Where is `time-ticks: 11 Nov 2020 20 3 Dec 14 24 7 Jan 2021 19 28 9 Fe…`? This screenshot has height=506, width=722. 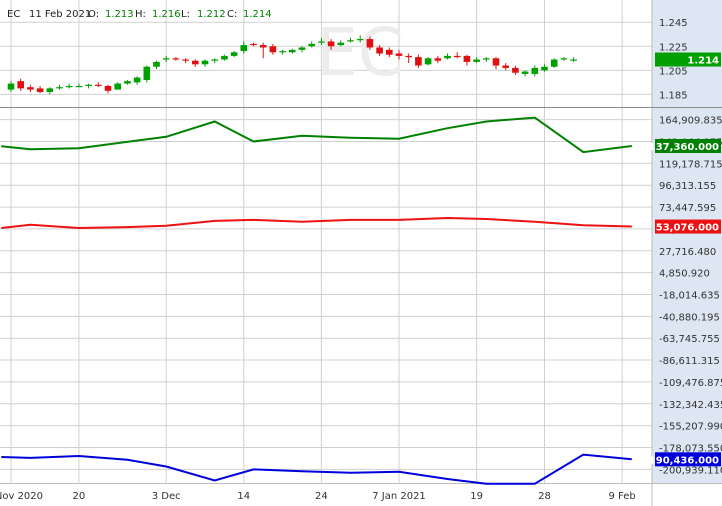 time-ticks: 11 Nov 2020 20 3 Dec 14 24 7 Jan 2021 19 28 9 Fe… is located at coordinates (318, 496).